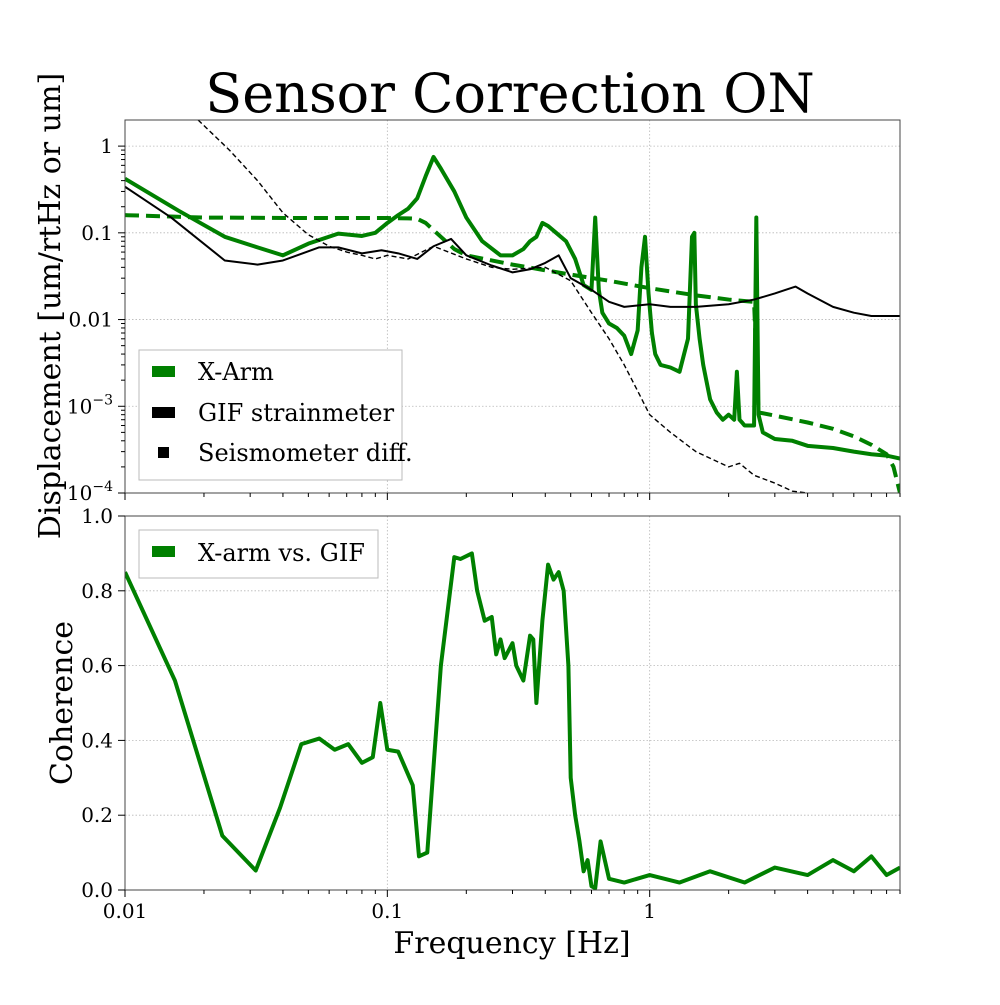  I want to click on x-tick-label: 0.1, so click(387, 911).